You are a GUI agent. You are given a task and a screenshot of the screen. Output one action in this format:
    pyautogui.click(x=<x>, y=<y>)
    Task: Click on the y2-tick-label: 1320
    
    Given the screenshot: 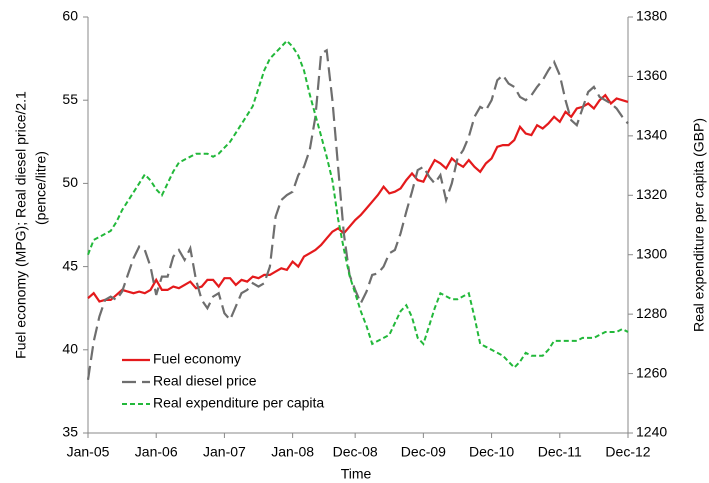 What is the action you would take?
    pyautogui.click(x=651, y=194)
    